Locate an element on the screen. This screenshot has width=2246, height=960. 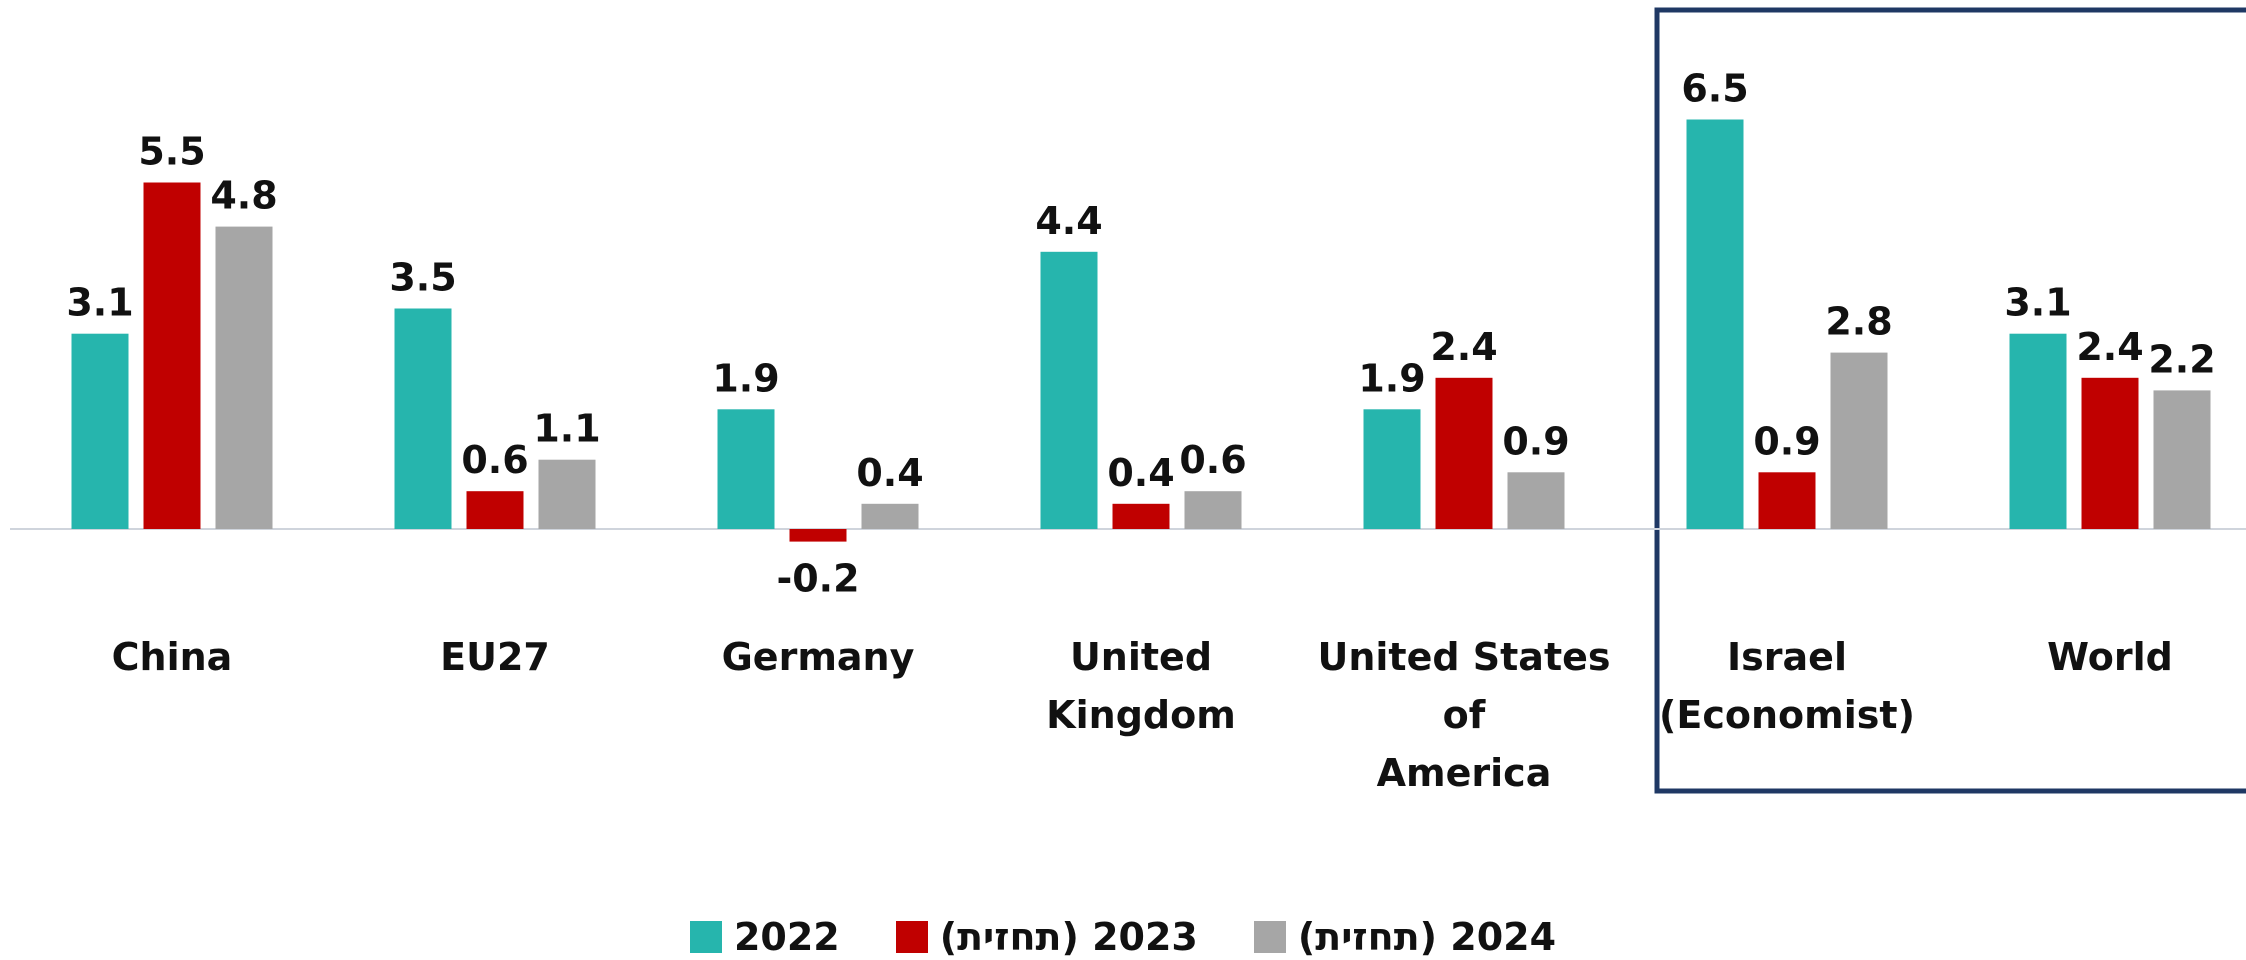
legend-label: 2023 (תחזית) is located at coordinates (1068, 937).